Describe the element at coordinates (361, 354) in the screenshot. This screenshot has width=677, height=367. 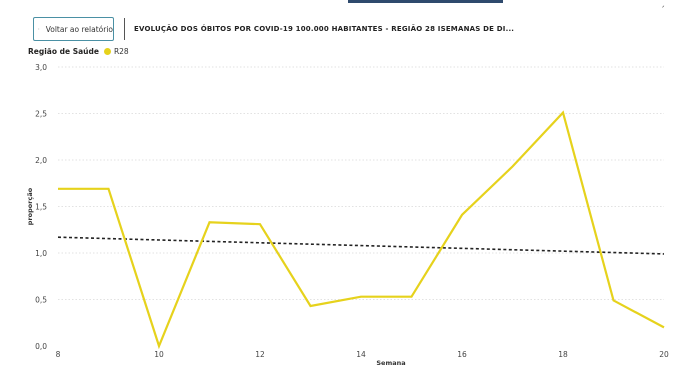
I see `x-tick-label: 14` at that location.